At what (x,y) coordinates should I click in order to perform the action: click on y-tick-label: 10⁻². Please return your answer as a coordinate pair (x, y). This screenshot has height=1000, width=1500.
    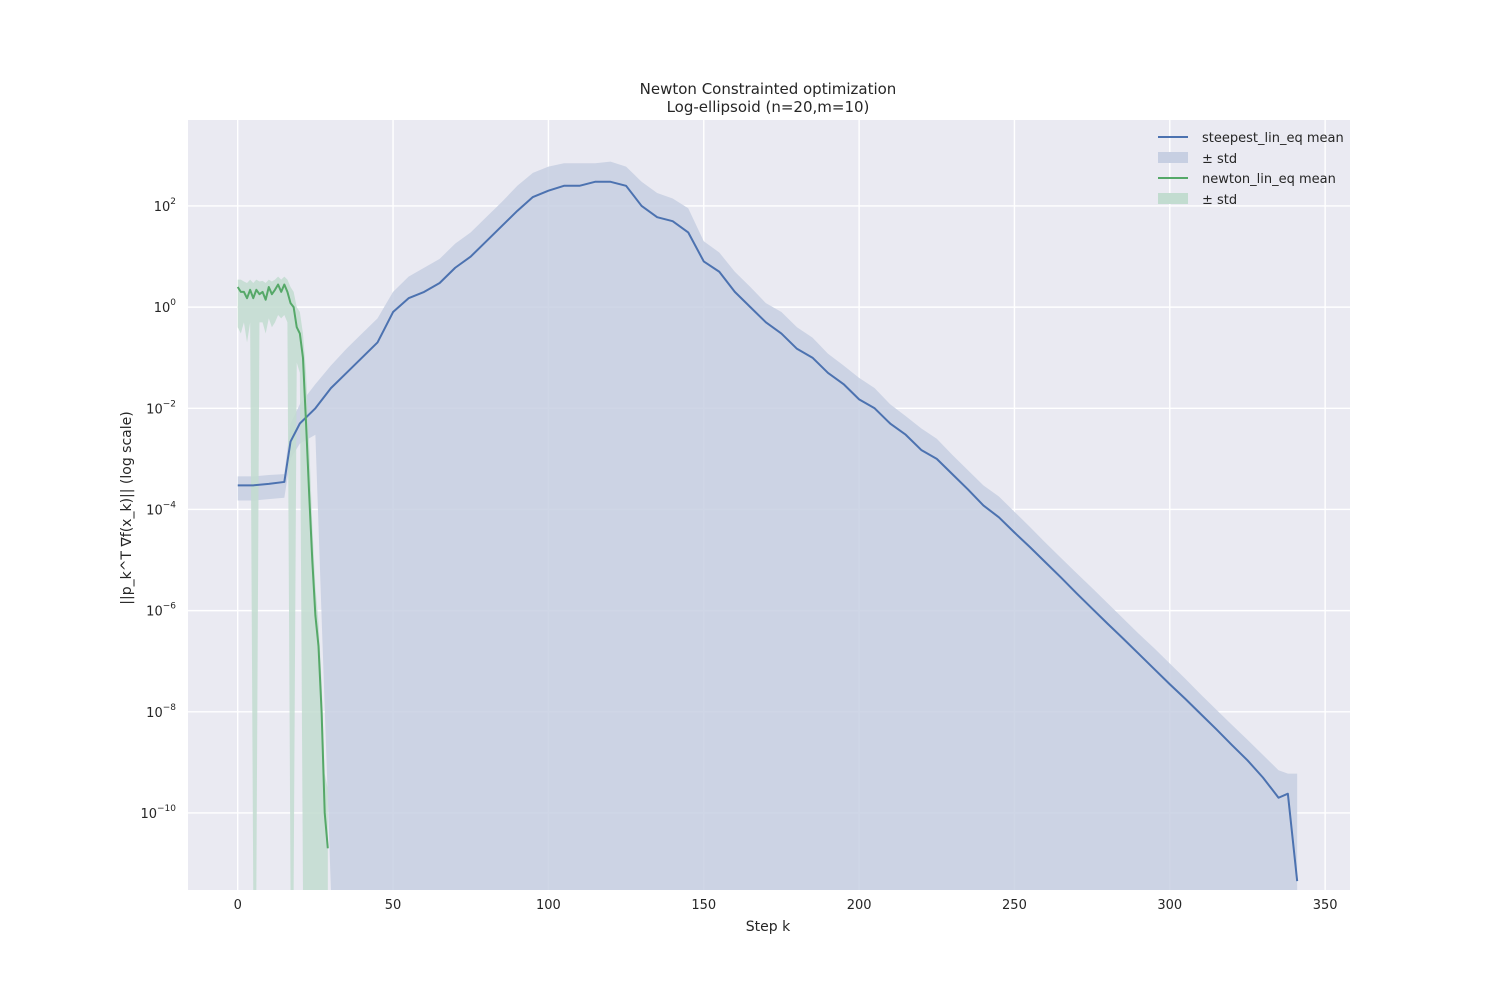
    Looking at the image, I should click on (161, 408).